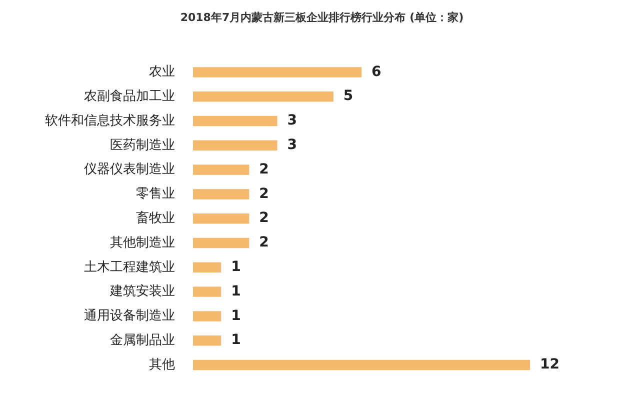 Image resolution: width=640 pixels, height=399 pixels. I want to click on y-tick-label: 农副食品加工业, so click(129, 96).